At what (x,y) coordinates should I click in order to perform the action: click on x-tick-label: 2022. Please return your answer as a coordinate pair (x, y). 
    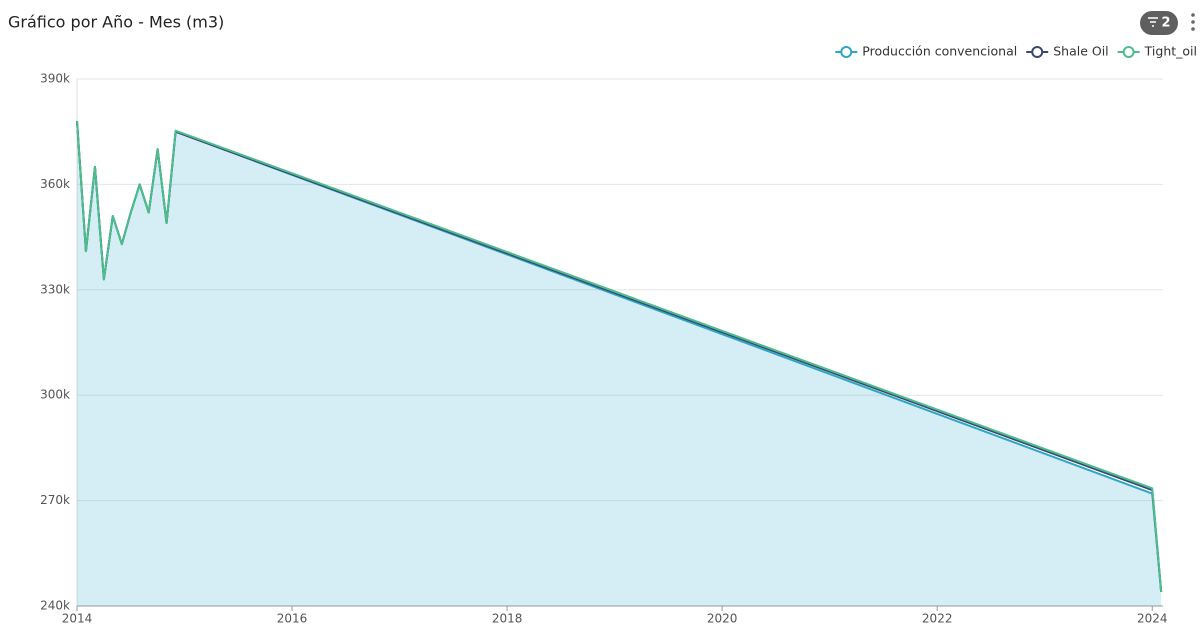
    Looking at the image, I should click on (937, 619).